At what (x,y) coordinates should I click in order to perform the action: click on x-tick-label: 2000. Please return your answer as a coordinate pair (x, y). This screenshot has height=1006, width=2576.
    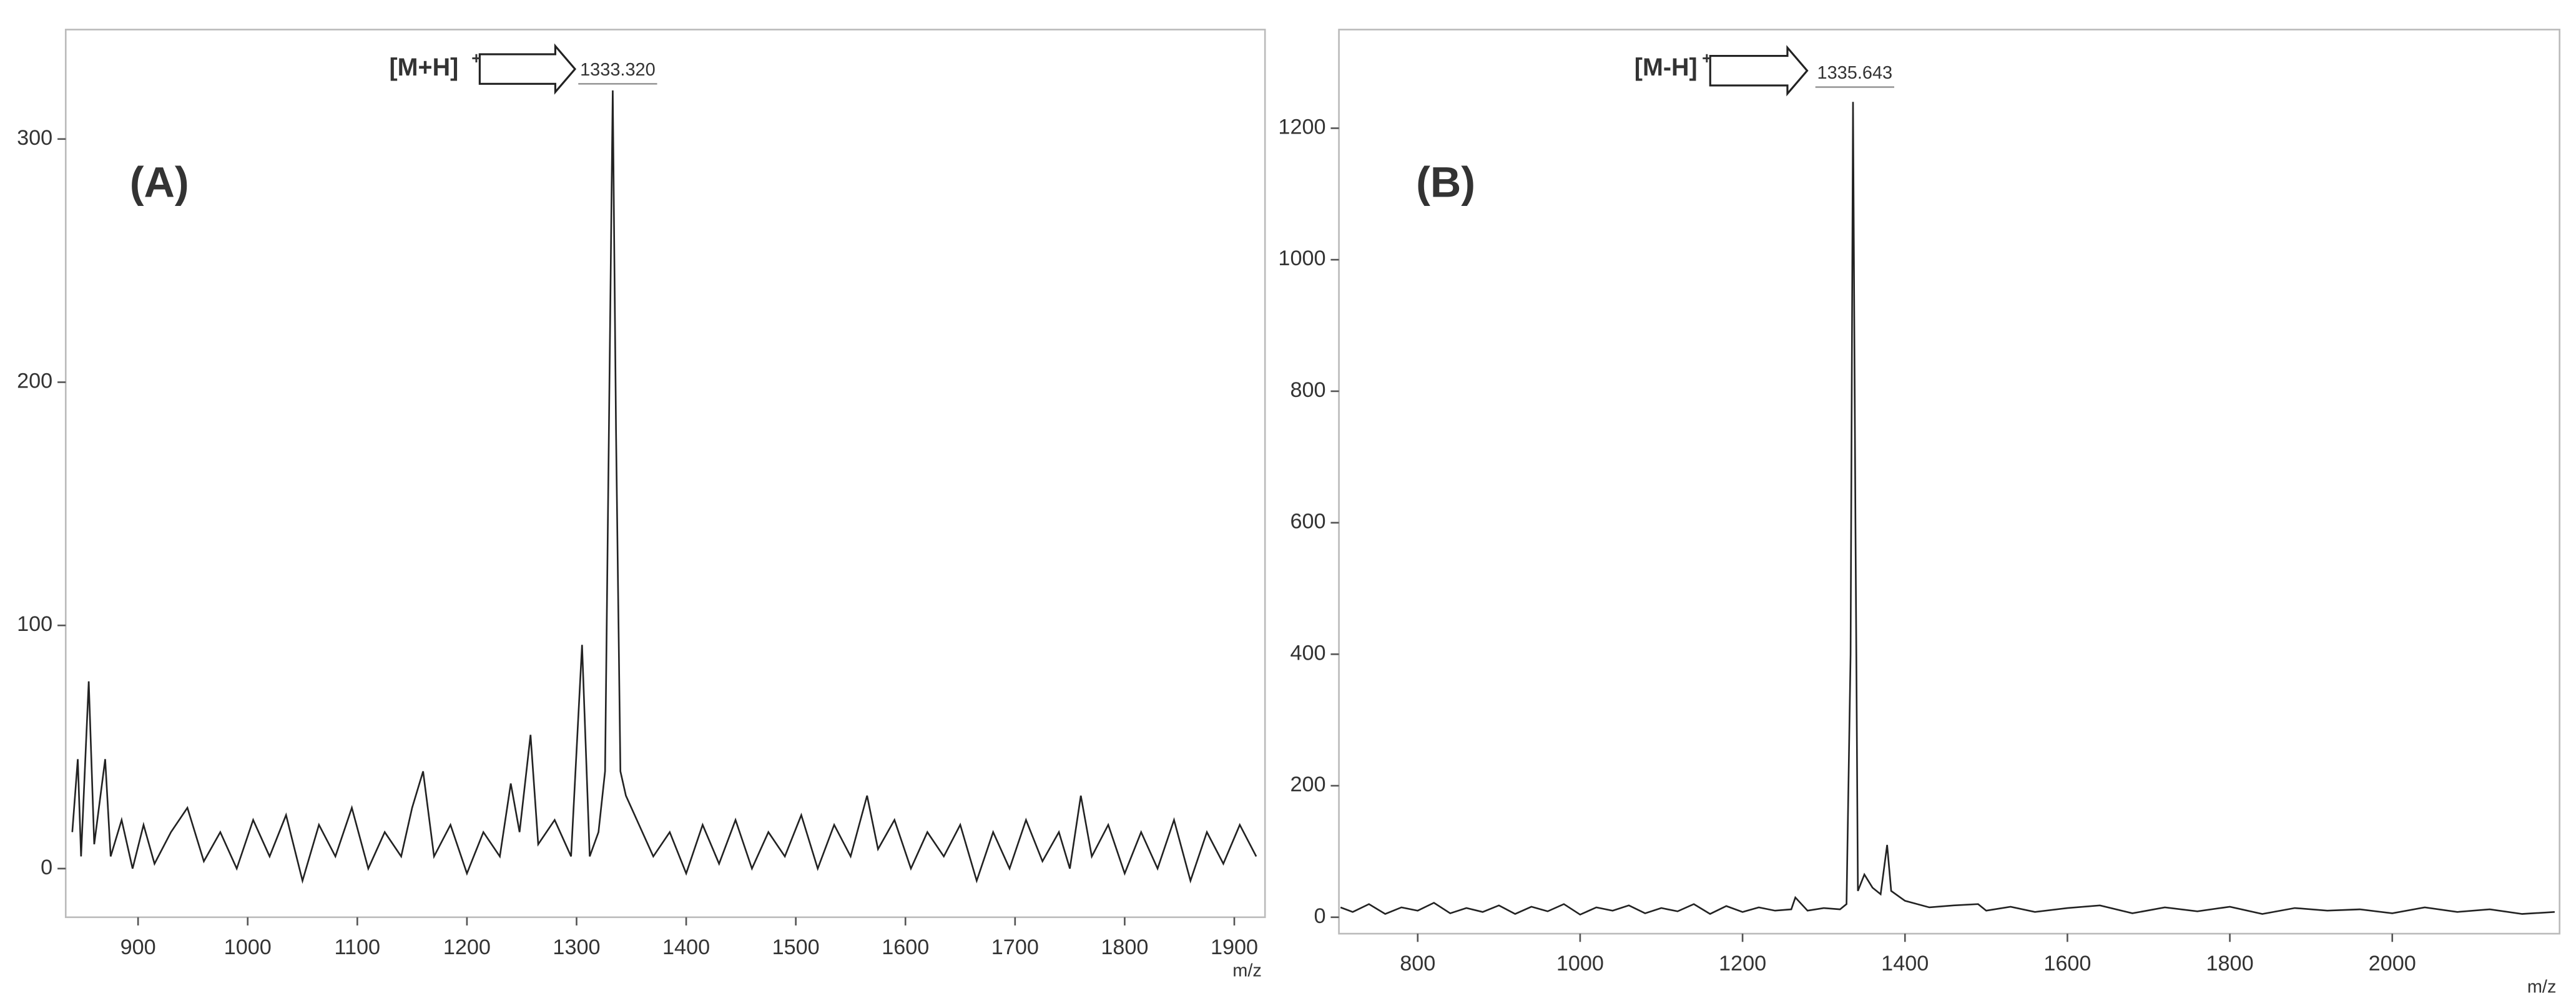
    Looking at the image, I should click on (2392, 963).